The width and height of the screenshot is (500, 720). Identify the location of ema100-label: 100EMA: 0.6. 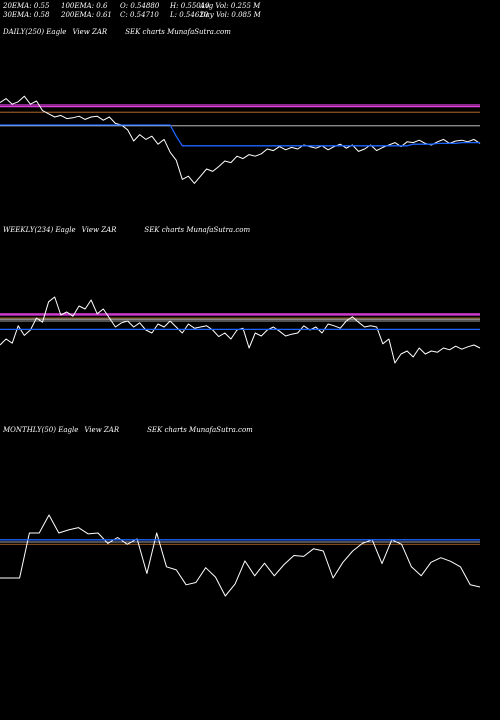
(84, 6).